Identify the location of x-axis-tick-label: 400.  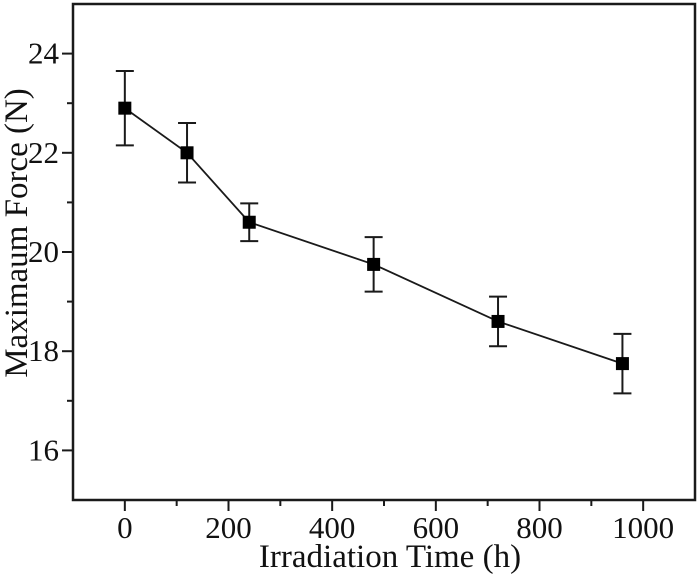
(332, 527).